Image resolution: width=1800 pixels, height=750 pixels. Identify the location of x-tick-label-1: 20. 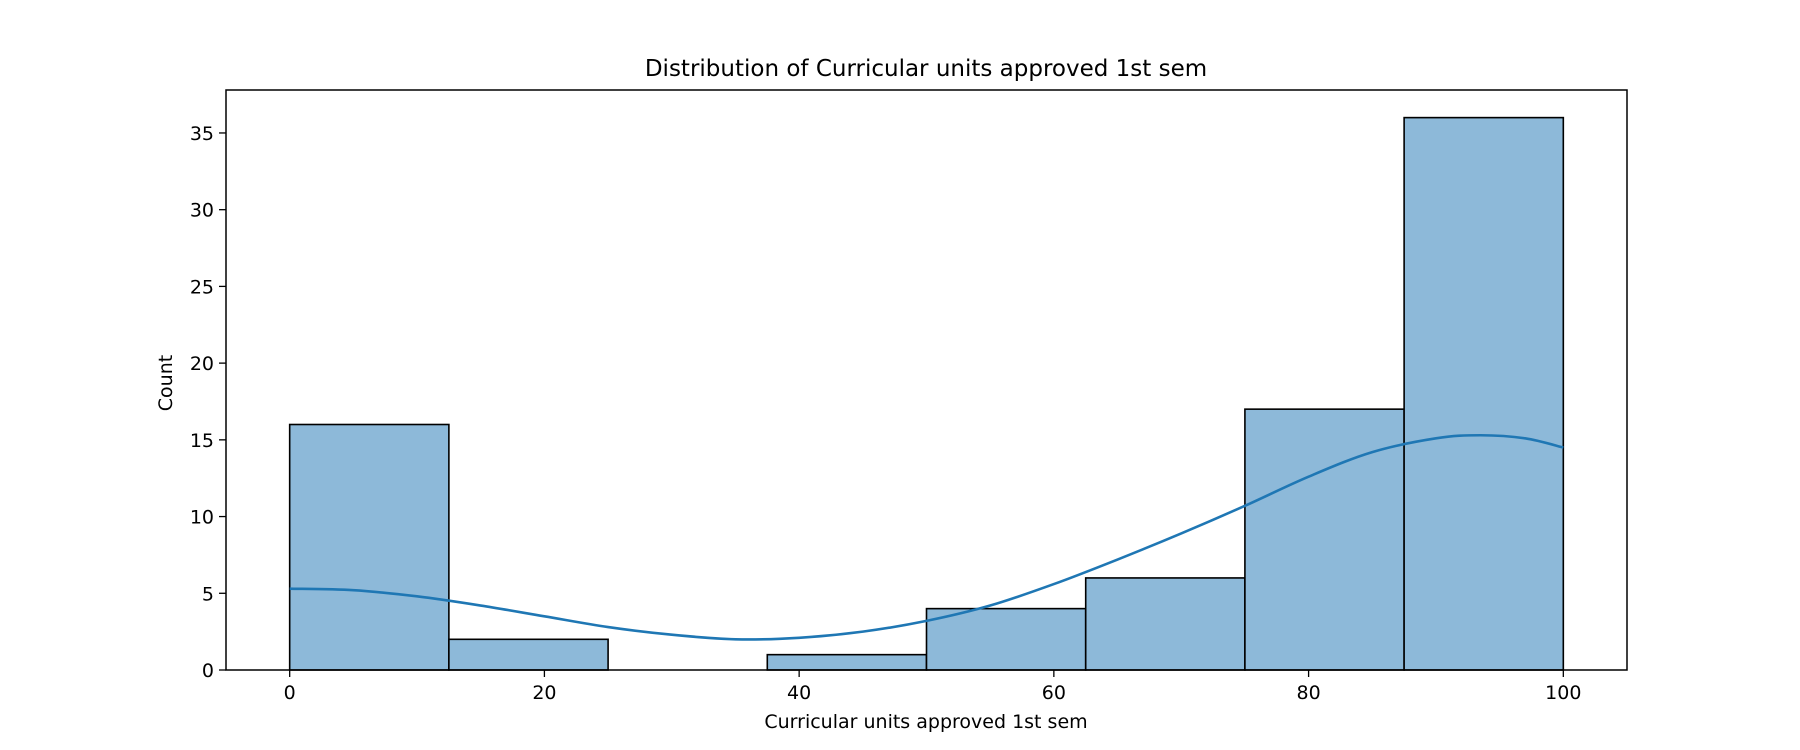
(544, 693).